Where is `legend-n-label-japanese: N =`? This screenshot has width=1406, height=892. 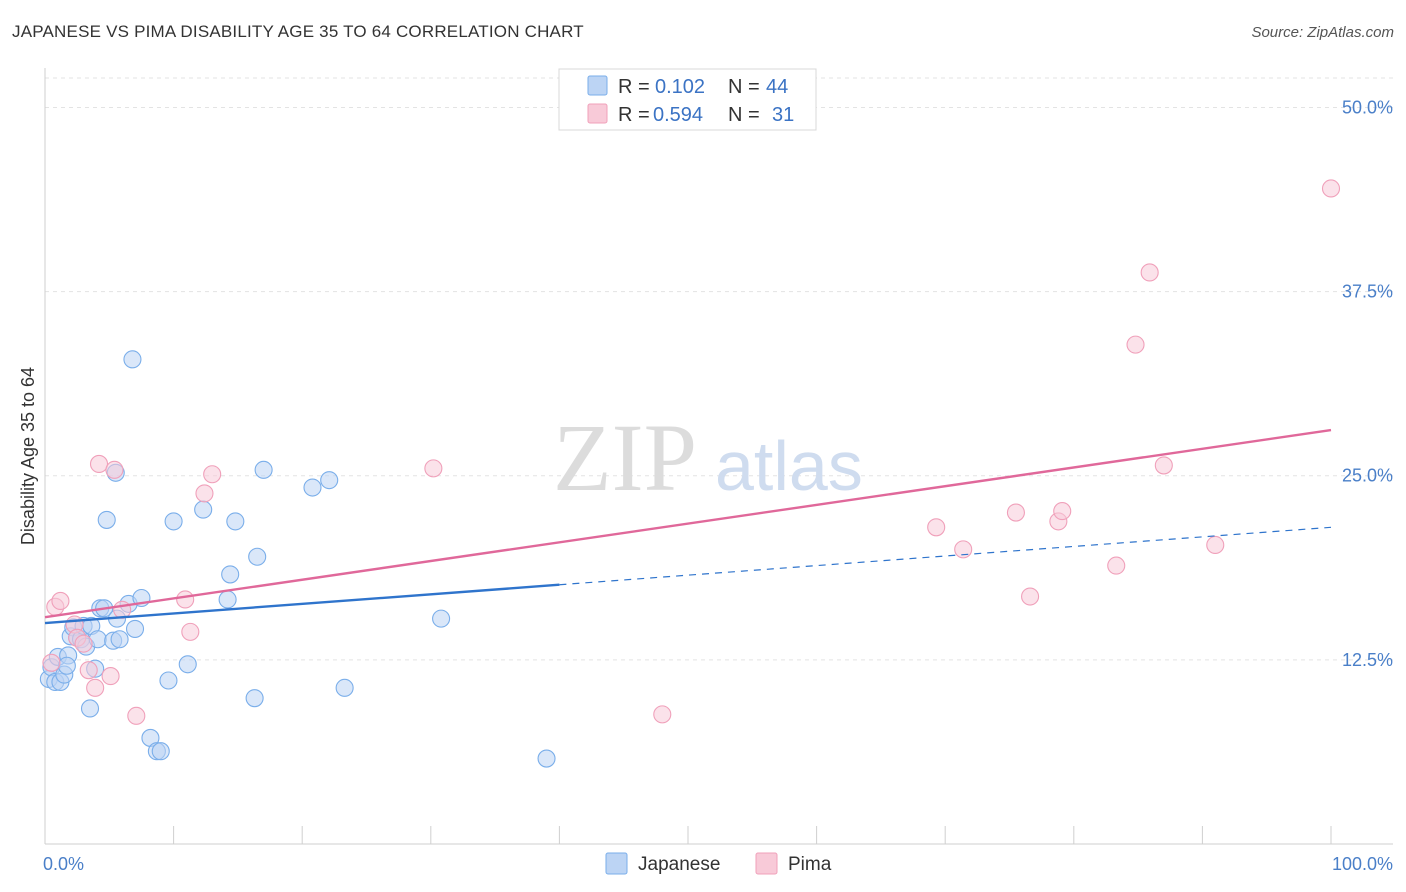
legend-n-label-japanese: N = is located at coordinates (744, 87).